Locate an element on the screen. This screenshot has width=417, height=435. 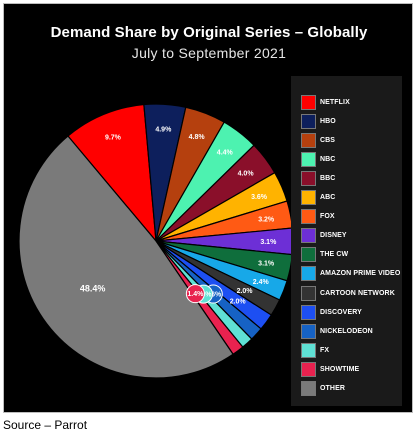
legend-item-discovery: DISCOVERY is located at coordinates (331, 312).